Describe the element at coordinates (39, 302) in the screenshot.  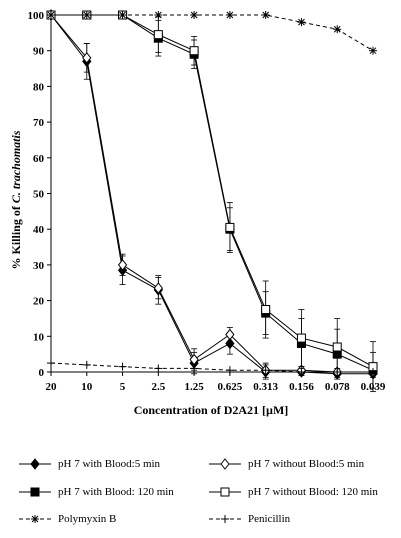
I see `y-tick-label: 20` at that location.